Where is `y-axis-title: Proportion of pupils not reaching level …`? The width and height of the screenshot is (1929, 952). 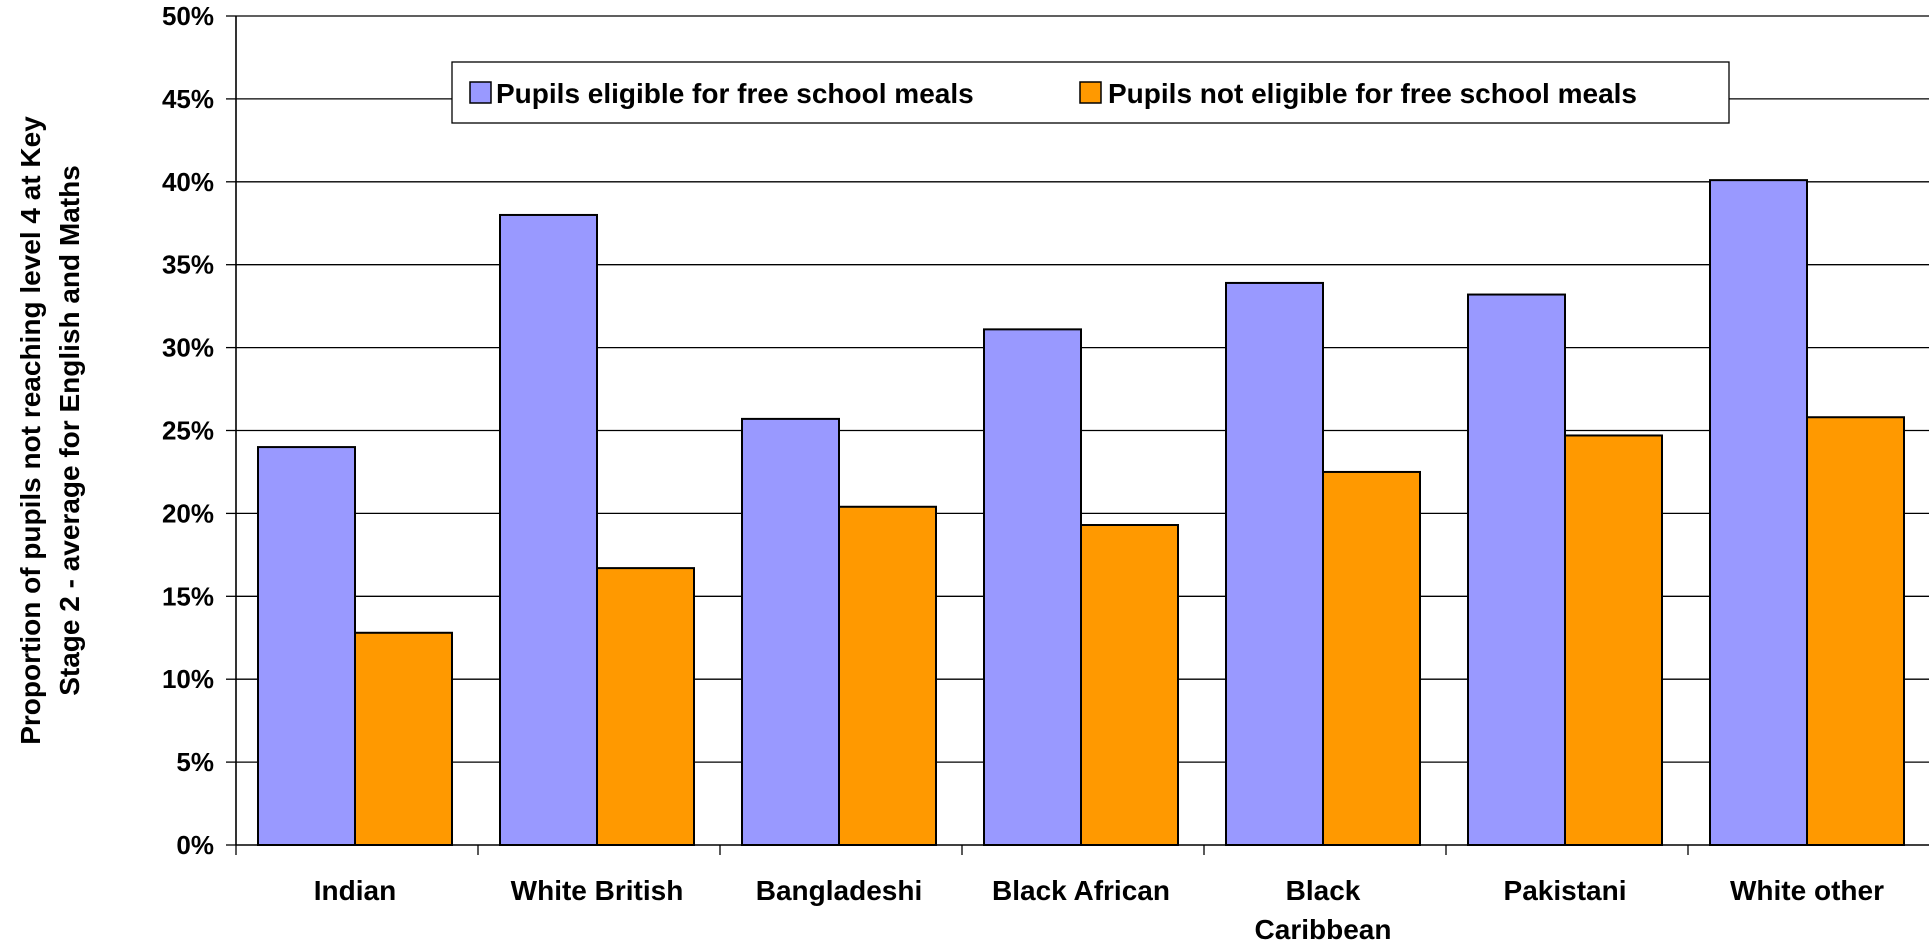
y-axis-title: Proportion of pupils not reaching level … is located at coordinates (30, 430).